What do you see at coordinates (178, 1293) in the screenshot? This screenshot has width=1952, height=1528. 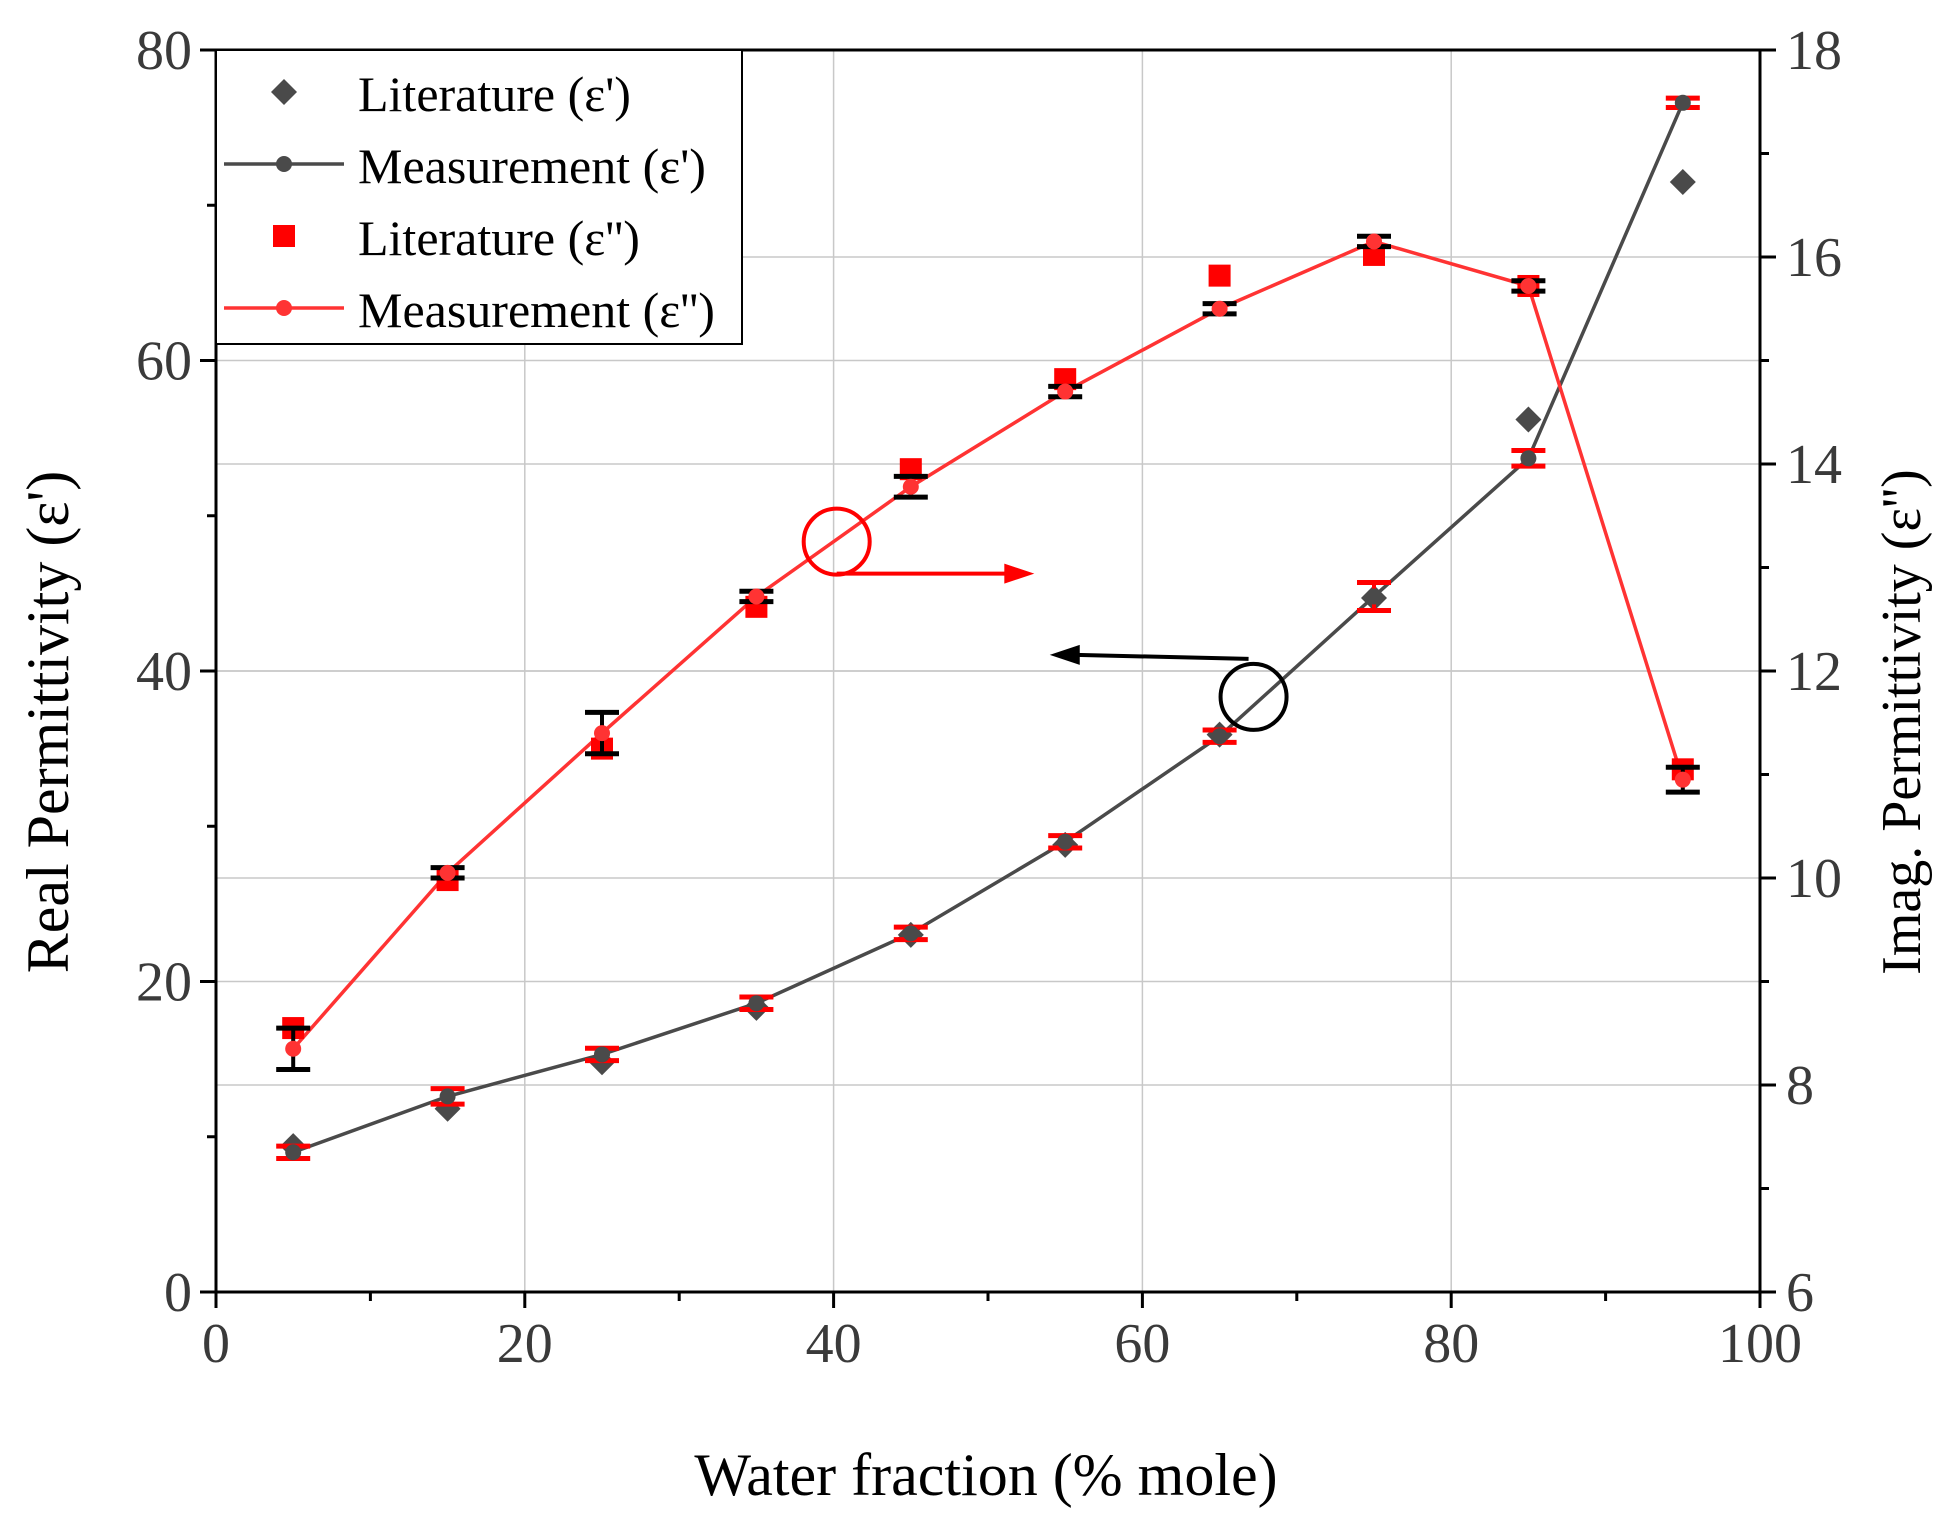 I see `y-left-tick-label: 0` at bounding box center [178, 1293].